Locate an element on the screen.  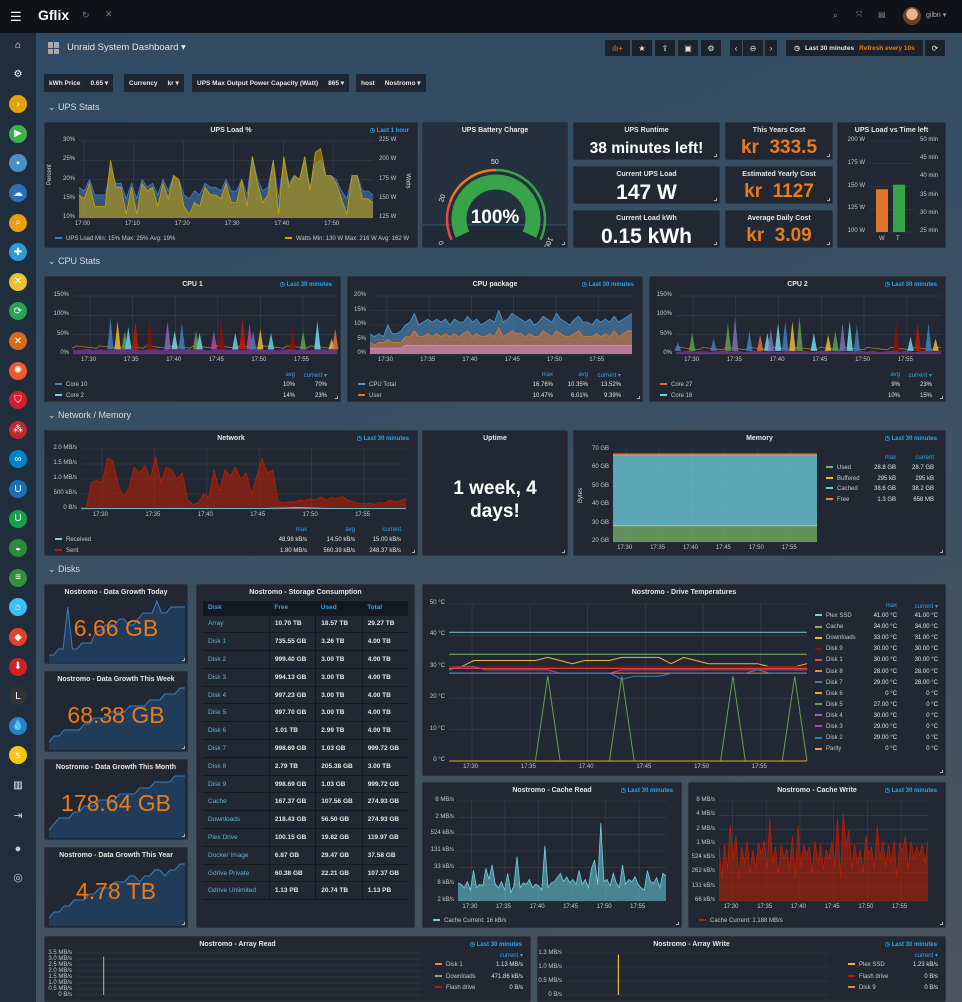
zoom-out-button: ⊖ is located at coordinates (753, 48).